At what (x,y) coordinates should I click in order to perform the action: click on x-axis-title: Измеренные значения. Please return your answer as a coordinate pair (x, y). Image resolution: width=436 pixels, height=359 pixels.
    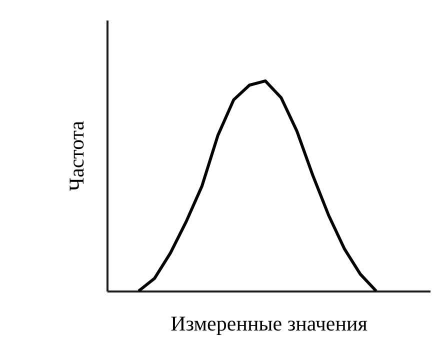
    Looking at the image, I should click on (269, 324).